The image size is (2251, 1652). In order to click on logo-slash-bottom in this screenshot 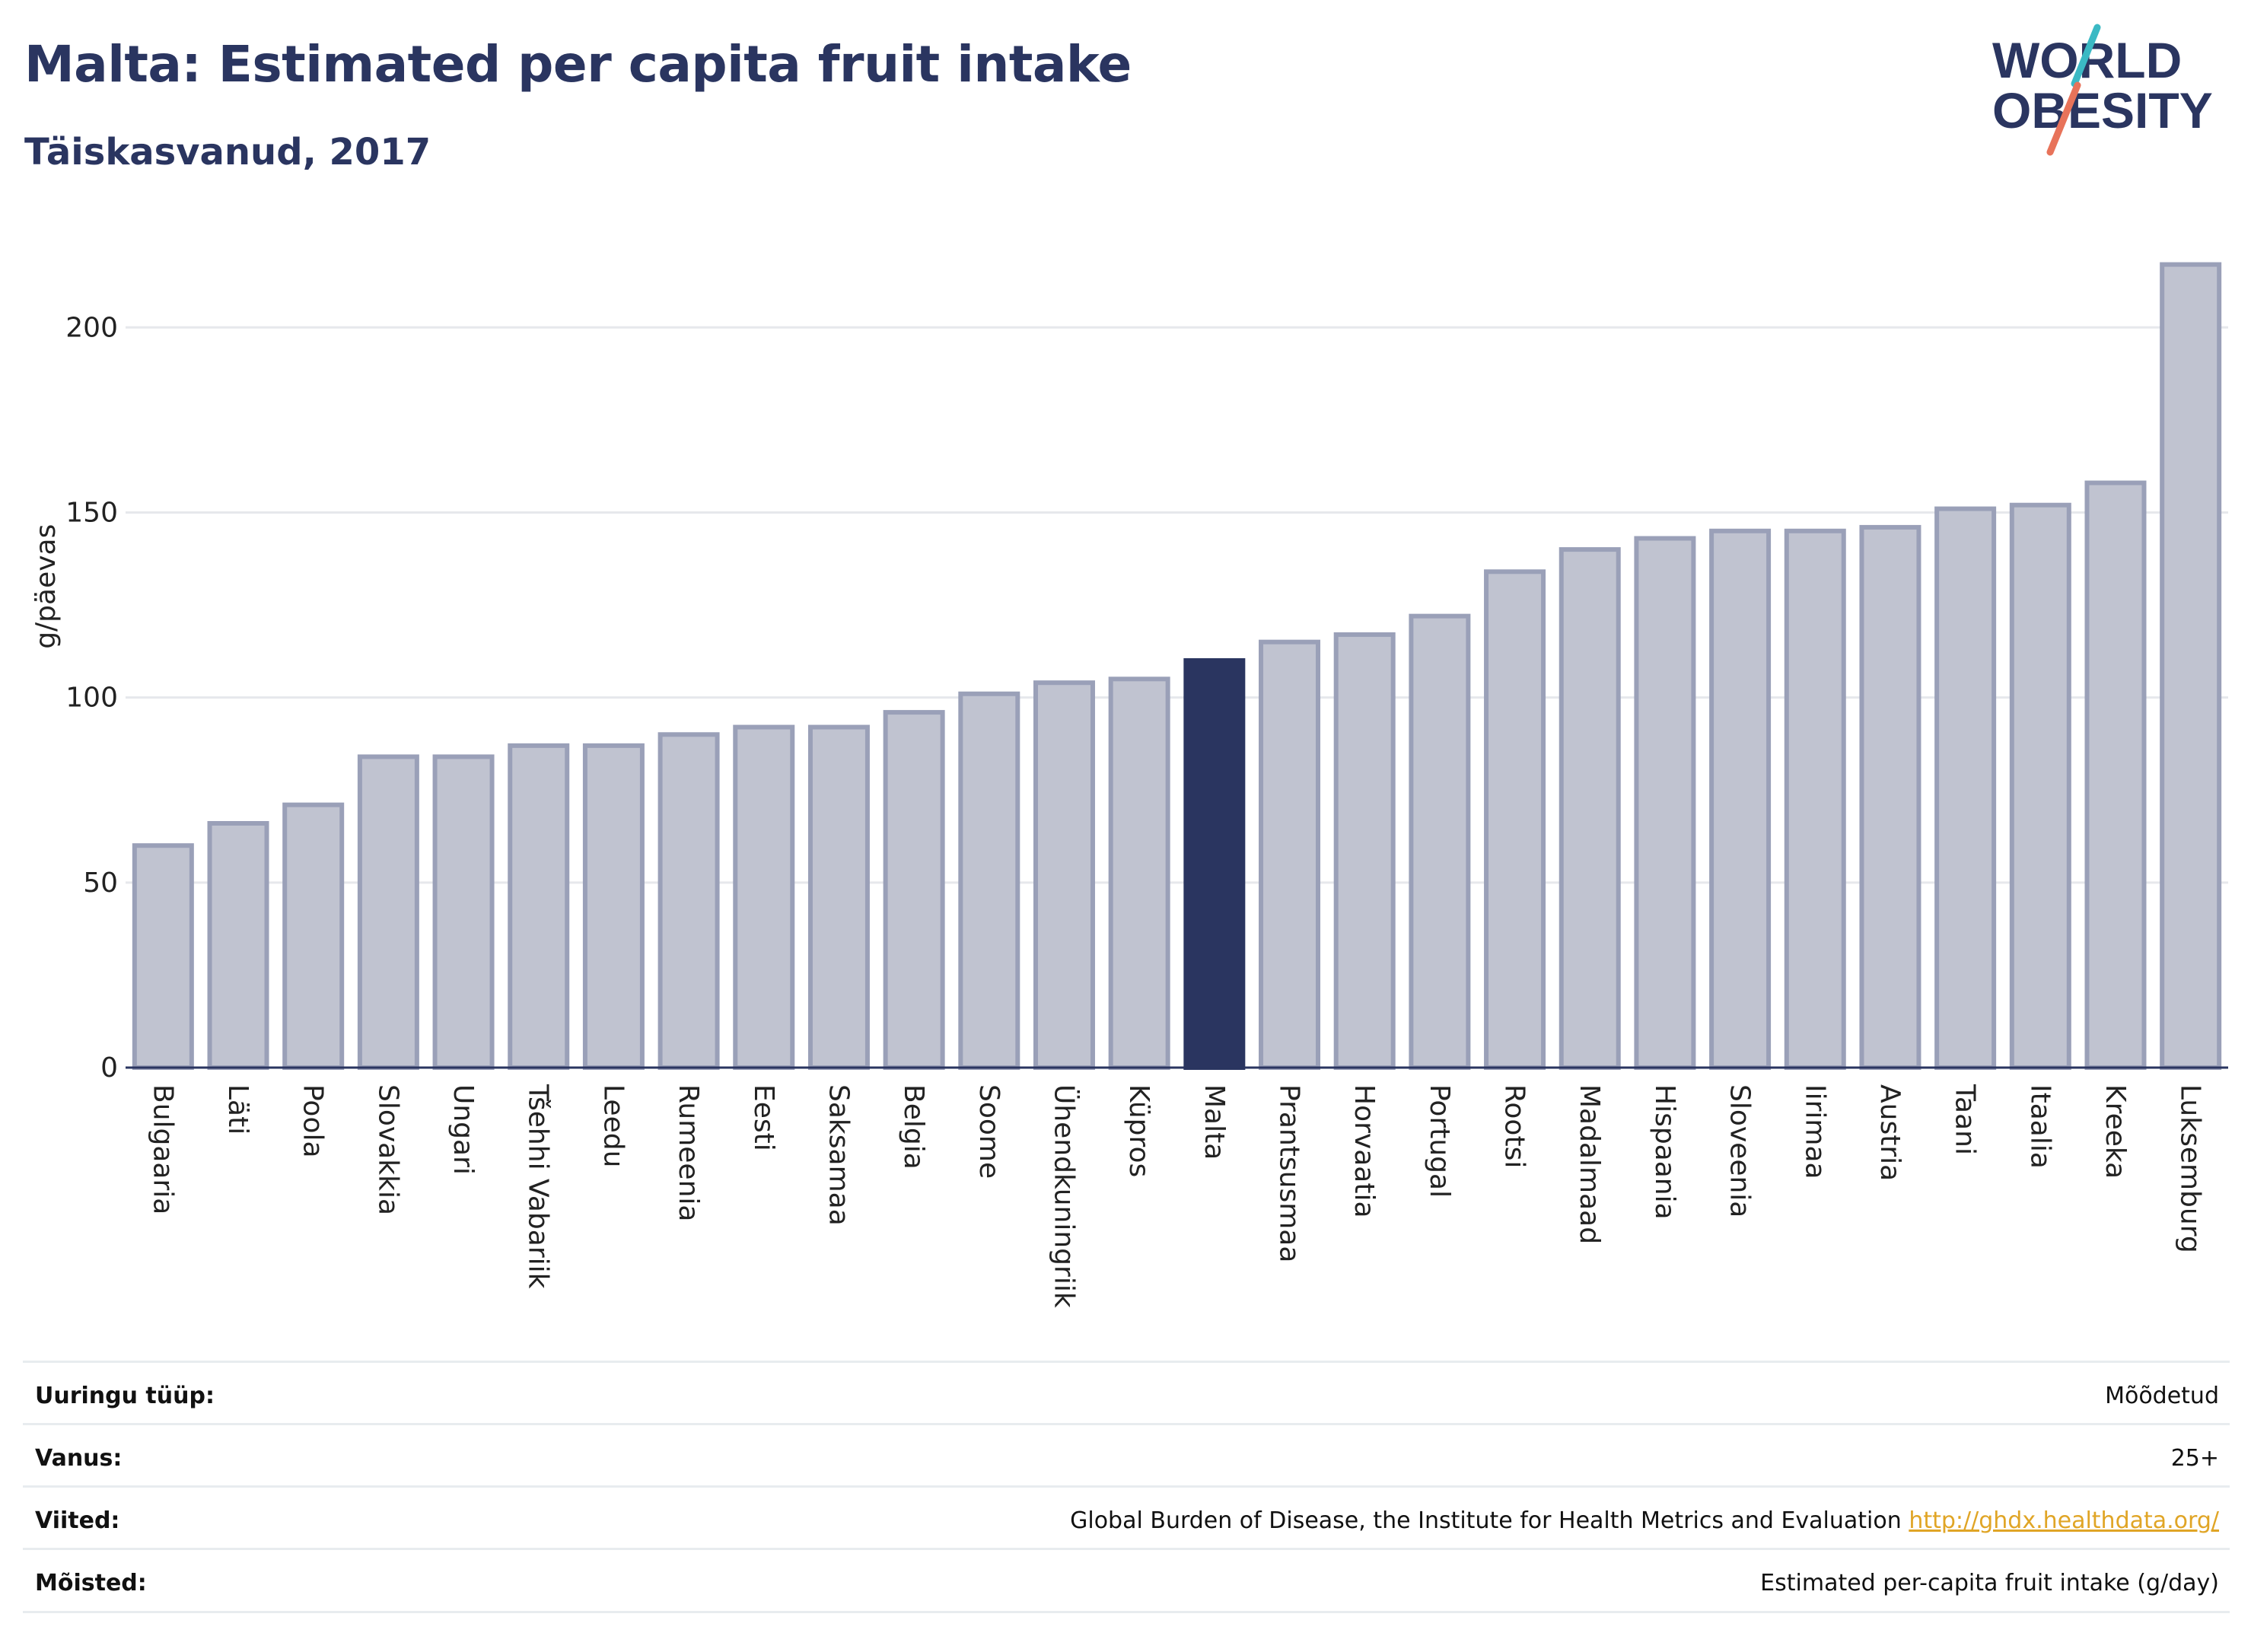, I will do `click(2063, 118)`.